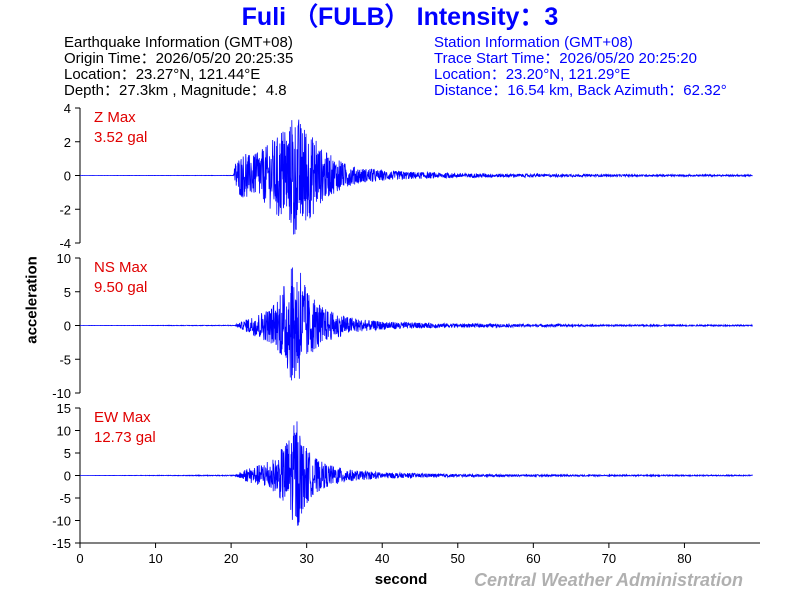 Image resolution: width=800 pixels, height=600 pixels. Describe the element at coordinates (67, 476) in the screenshot. I see `ew-y-tick-label: 0` at that location.